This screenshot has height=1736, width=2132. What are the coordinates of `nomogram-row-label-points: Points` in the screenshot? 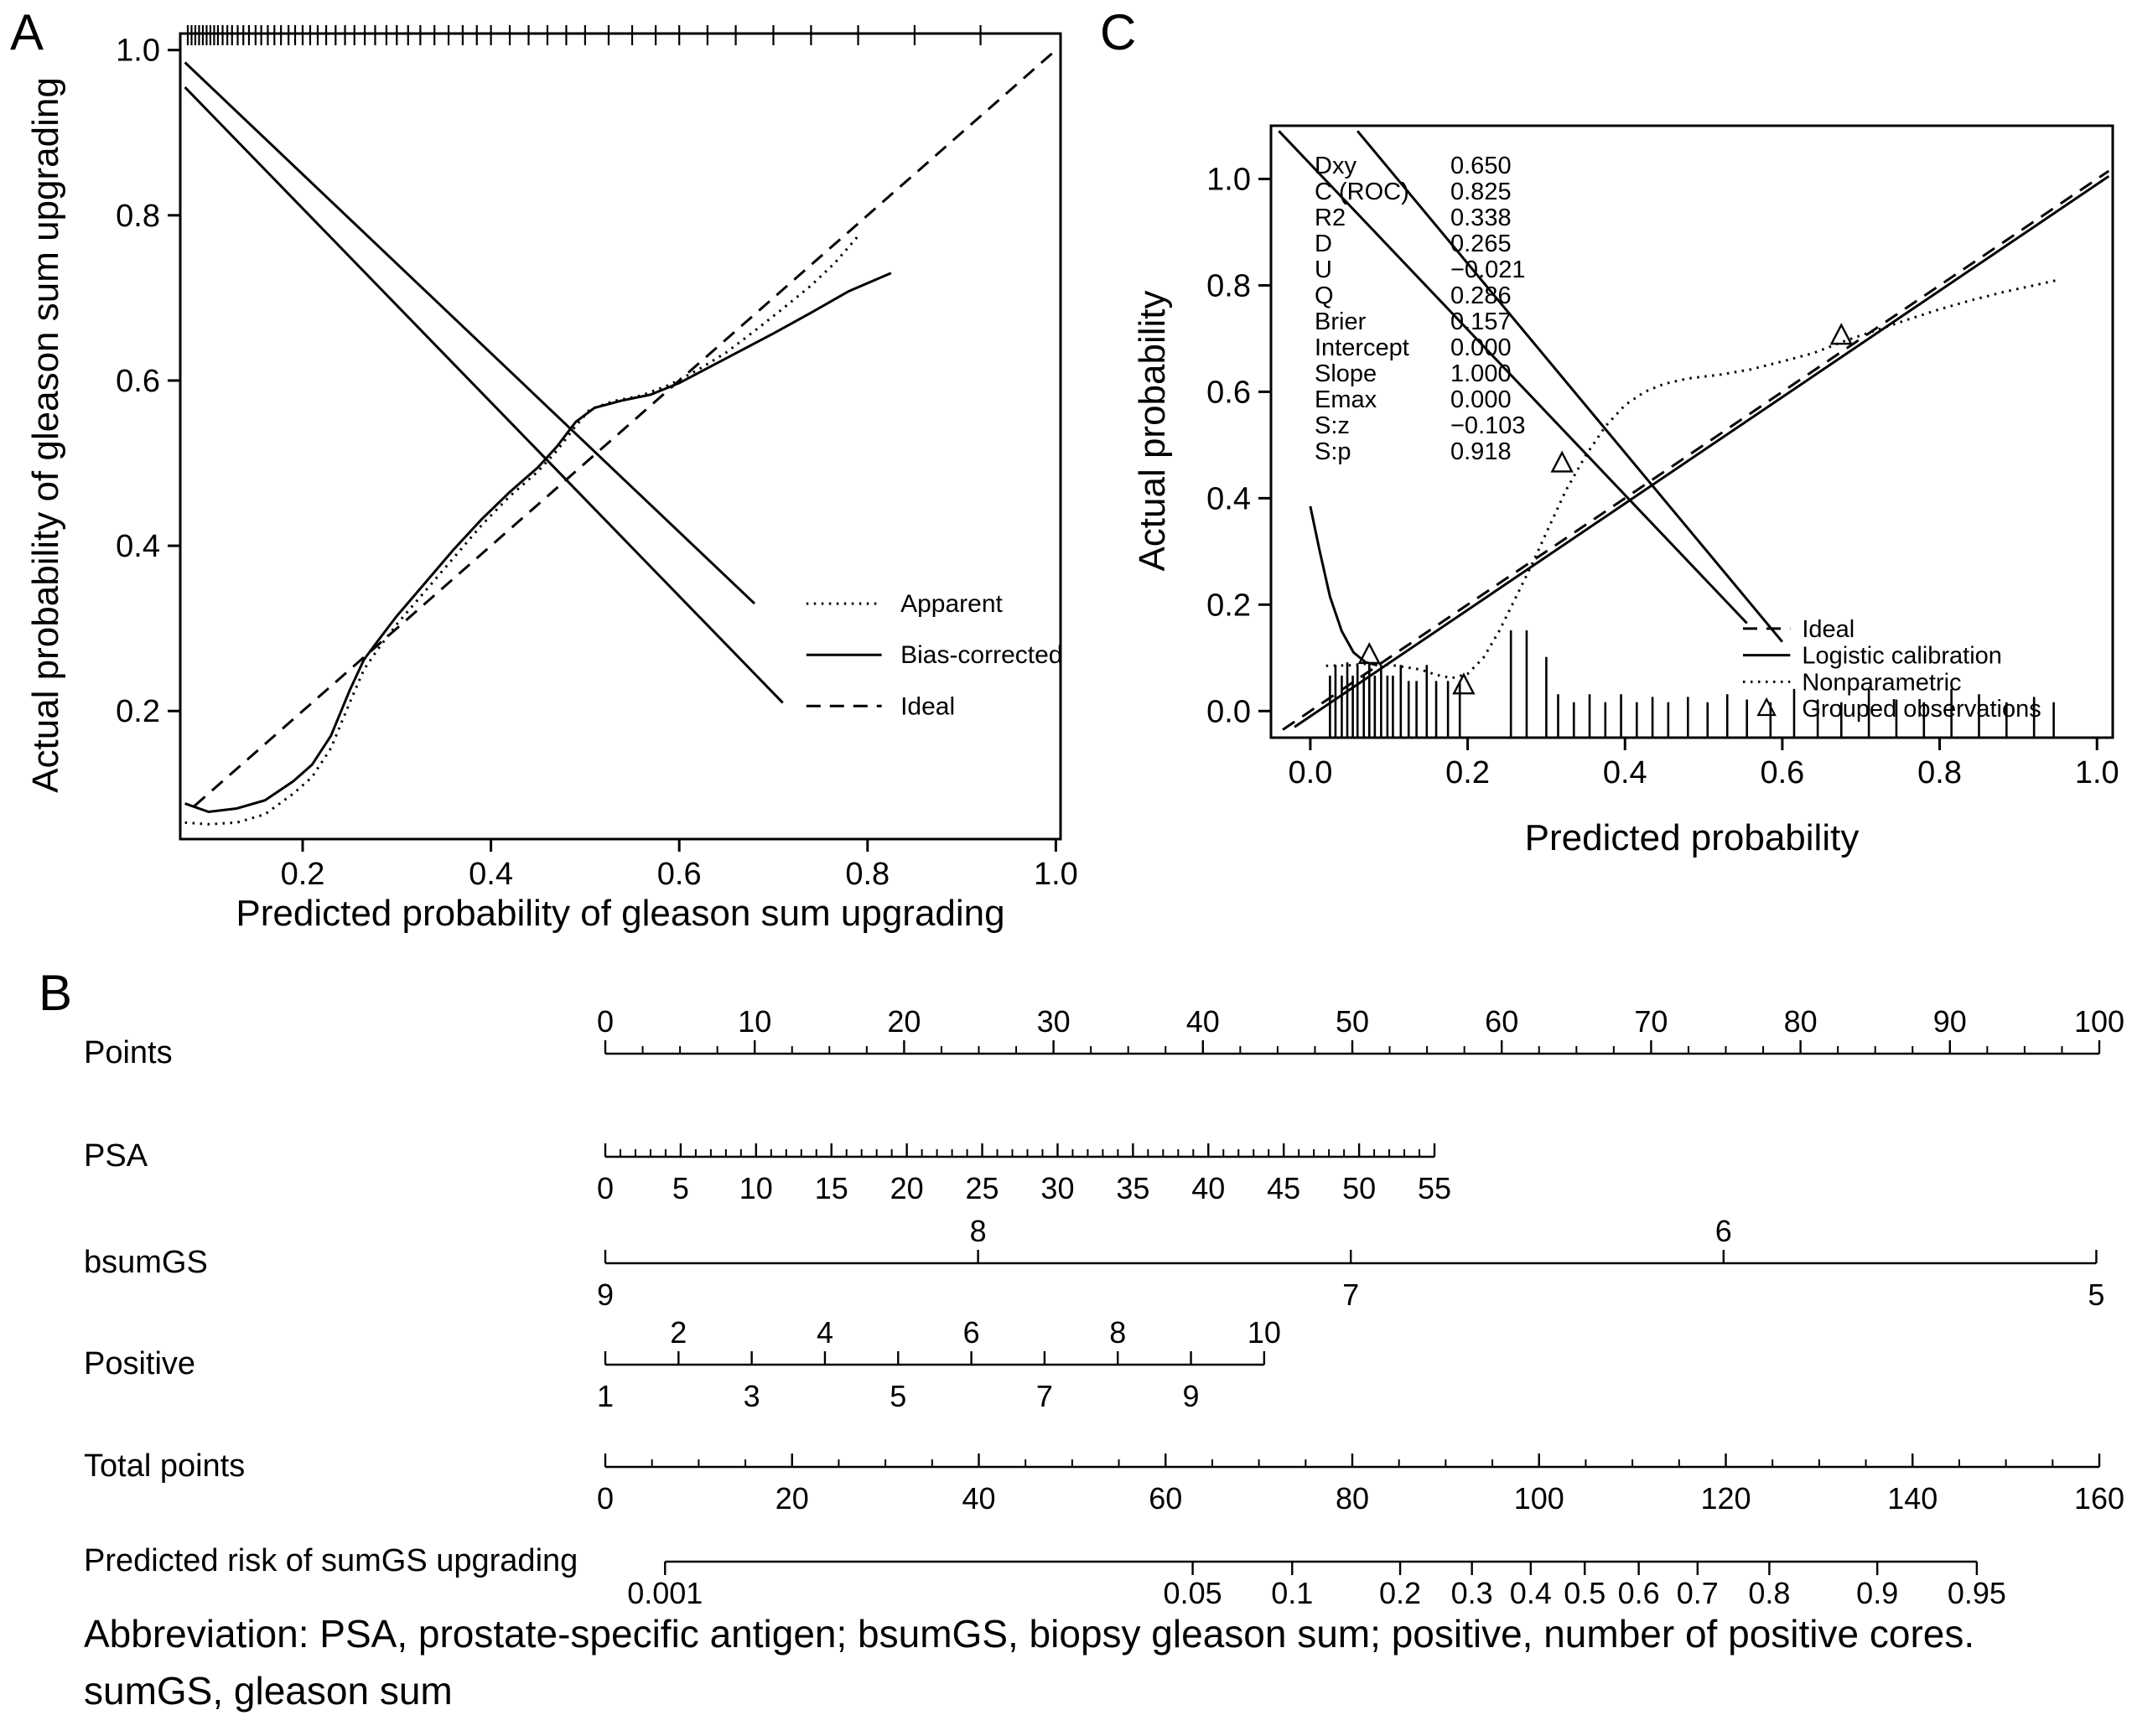 It's located at (129, 1052).